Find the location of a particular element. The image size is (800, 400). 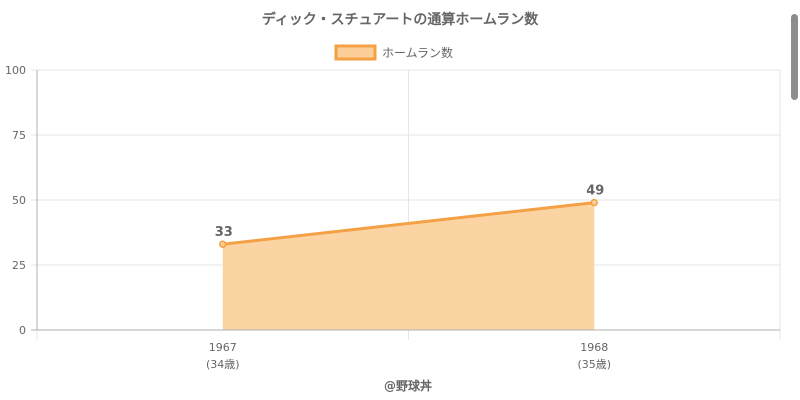

y-tick-label: 50 is located at coordinates (19, 200).